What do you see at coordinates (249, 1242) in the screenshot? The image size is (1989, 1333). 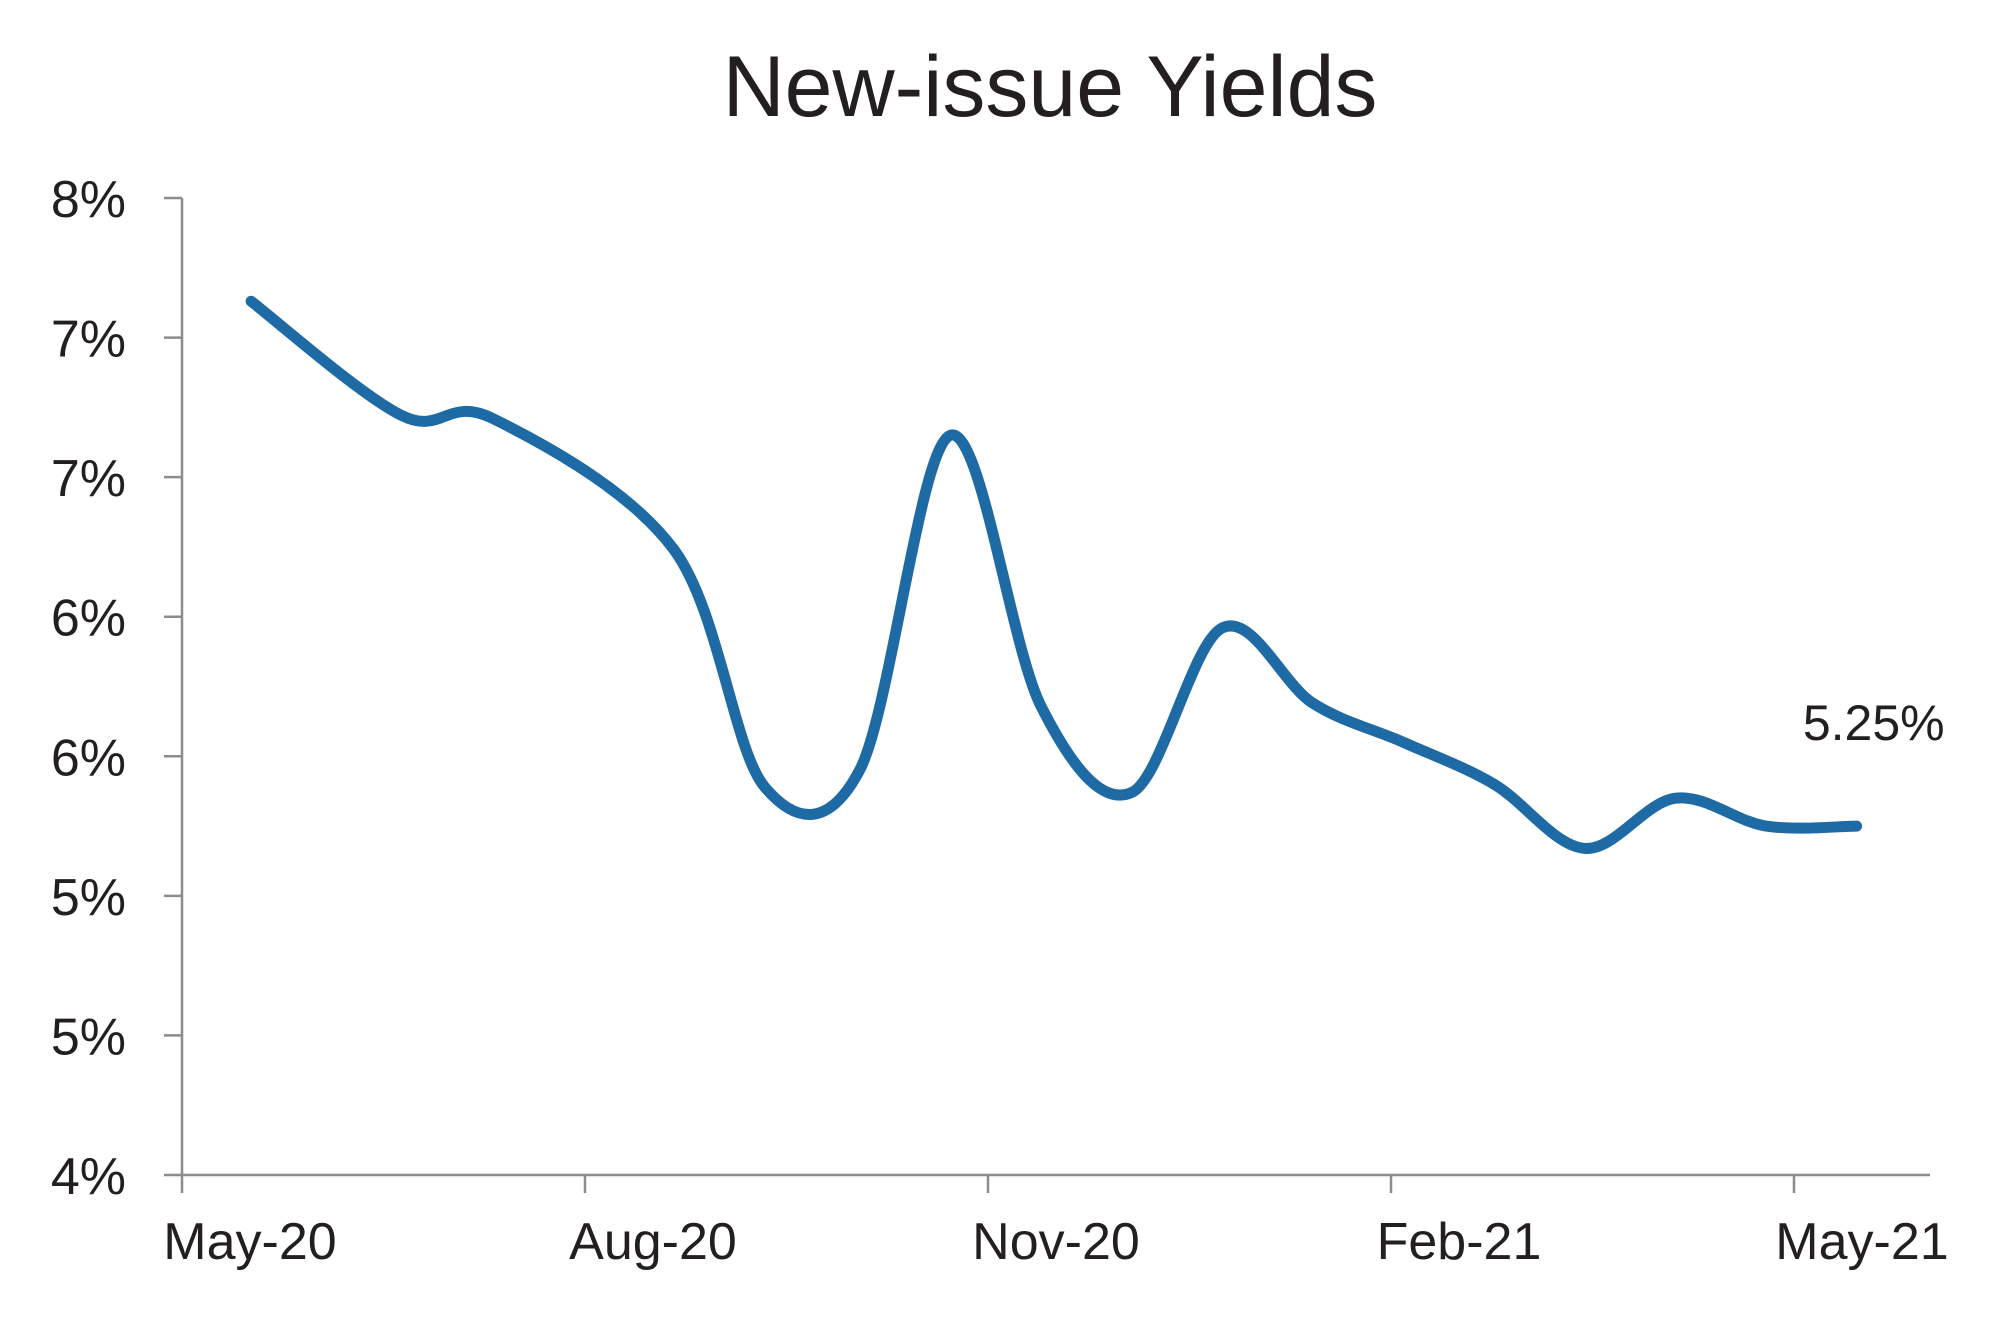 I see `x-tick-label: May-20` at bounding box center [249, 1242].